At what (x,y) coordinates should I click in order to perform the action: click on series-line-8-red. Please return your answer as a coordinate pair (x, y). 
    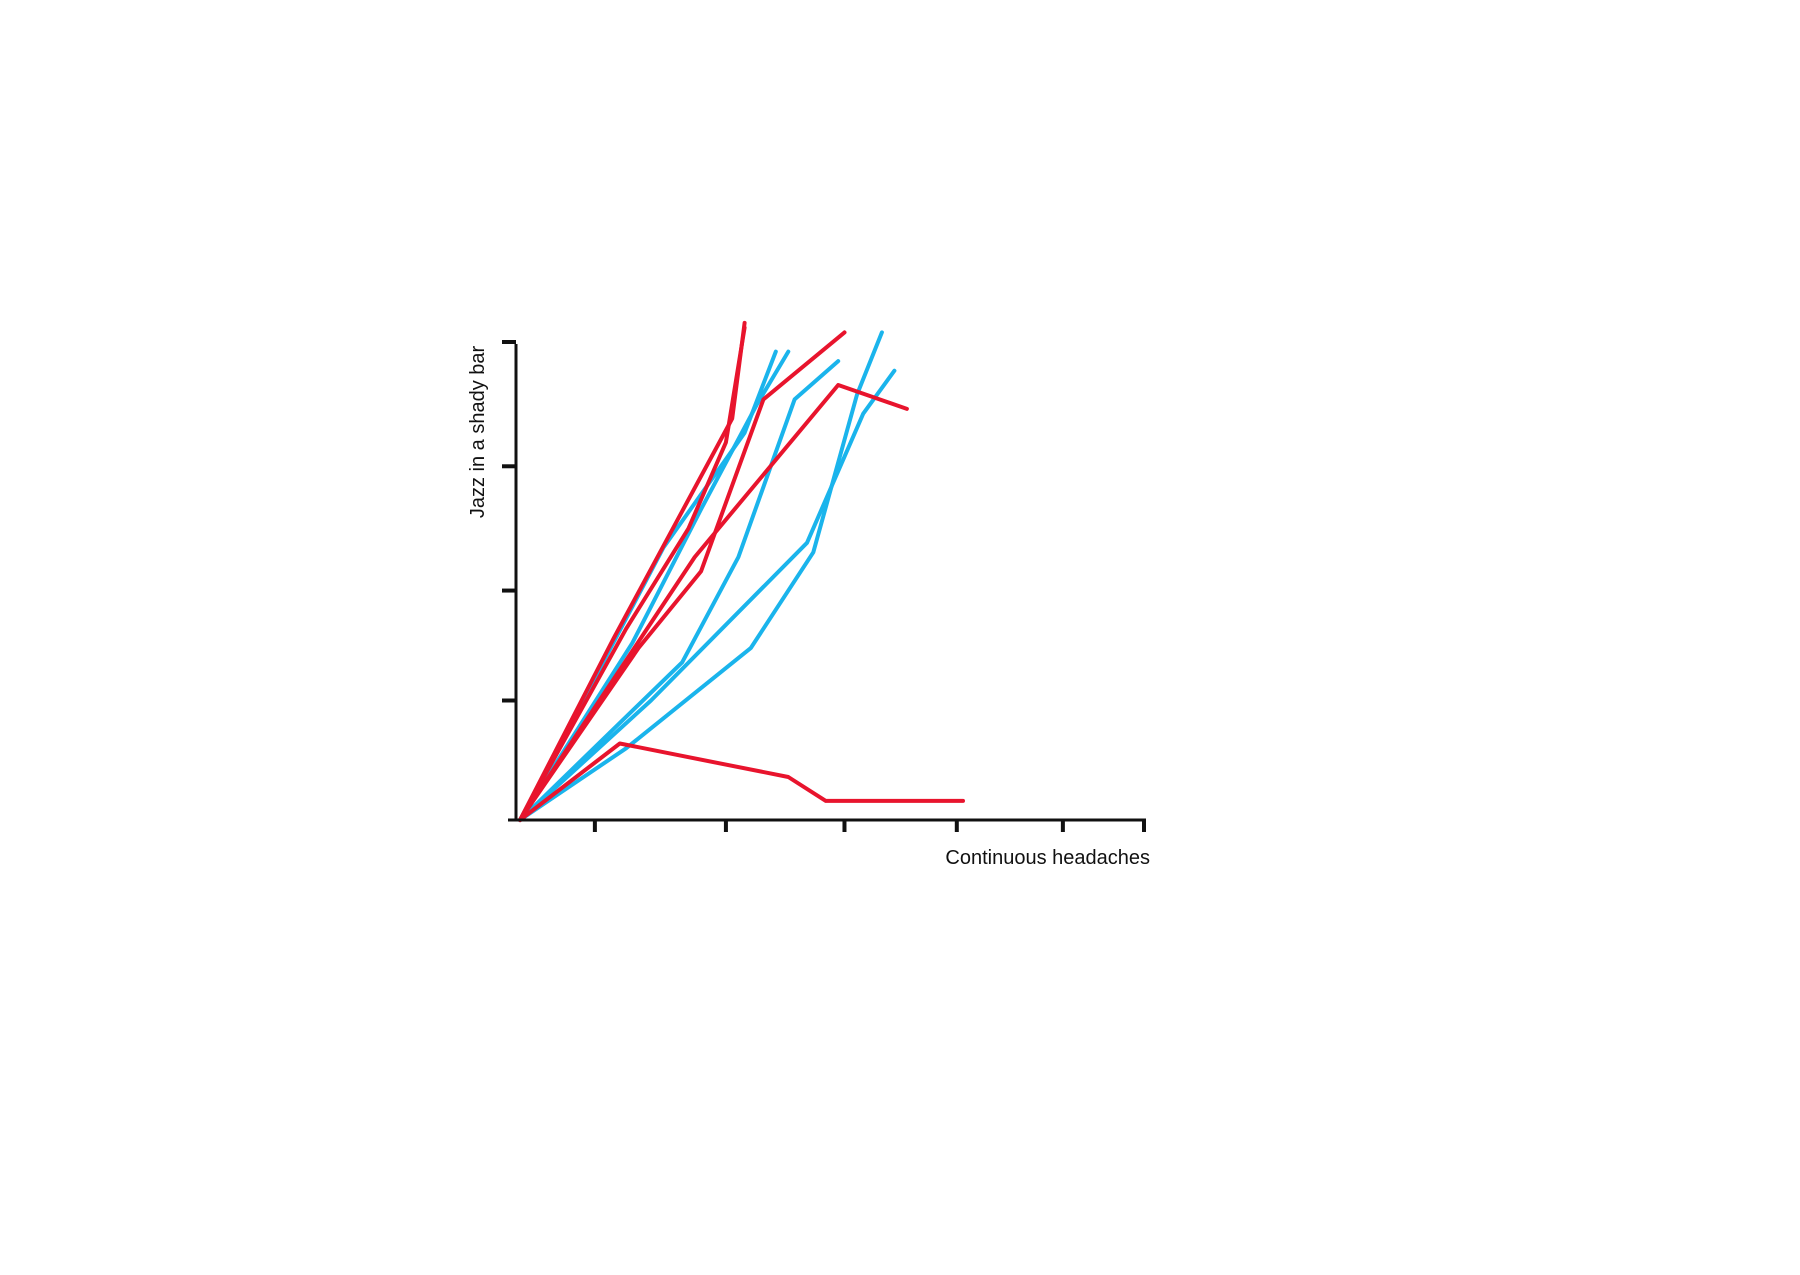
    Looking at the image, I should click on (632, 571).